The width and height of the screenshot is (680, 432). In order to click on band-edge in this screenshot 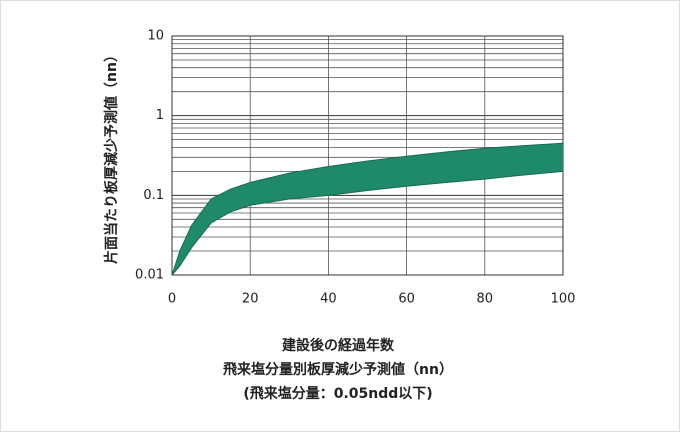, I will do `click(367, 223)`.